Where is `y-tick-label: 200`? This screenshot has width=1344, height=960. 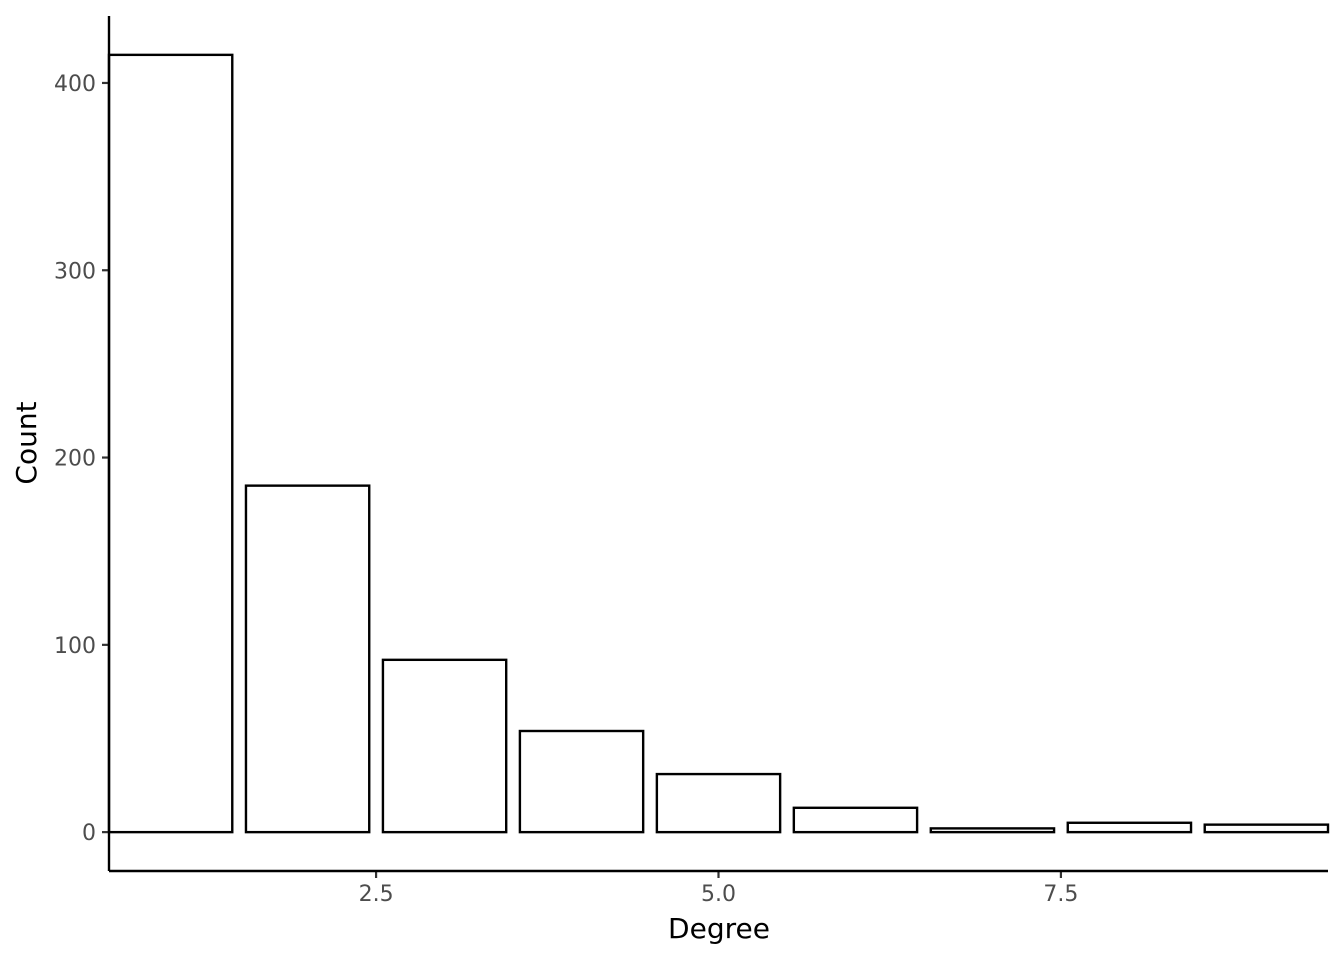
y-tick-label: 200 is located at coordinates (75, 459).